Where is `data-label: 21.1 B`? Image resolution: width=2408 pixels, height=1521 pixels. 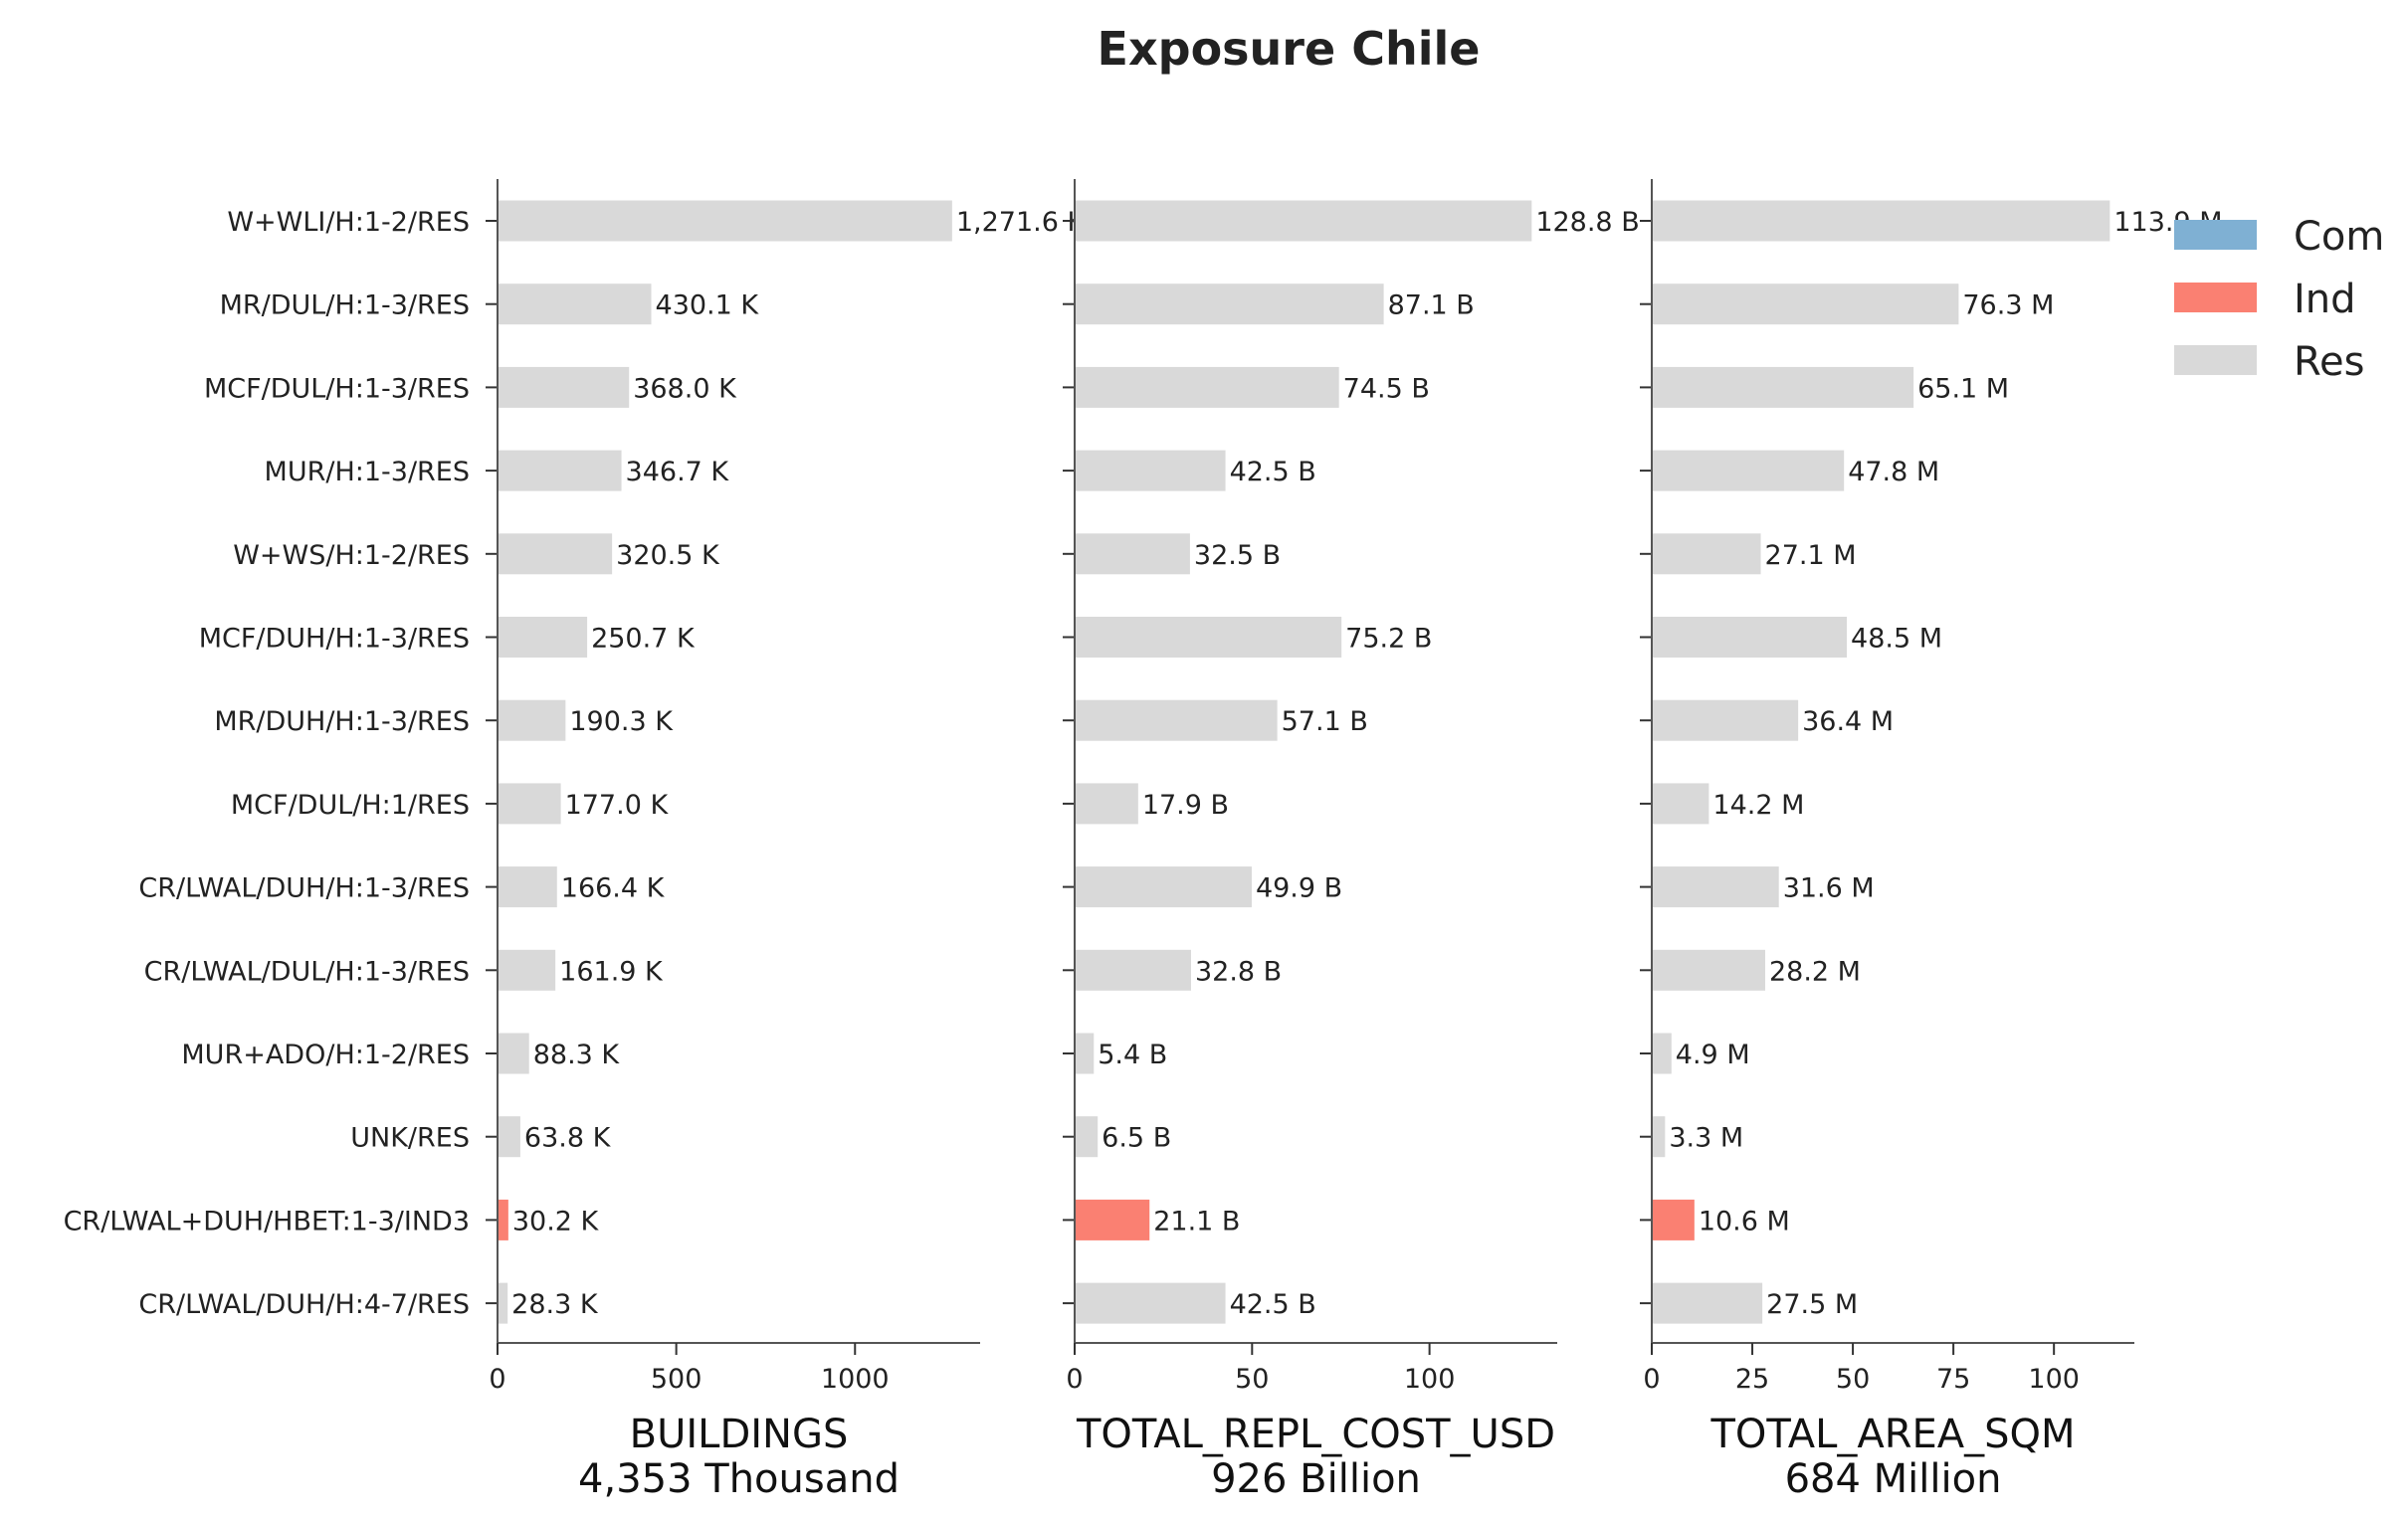 data-label: 21.1 B is located at coordinates (1196, 1221).